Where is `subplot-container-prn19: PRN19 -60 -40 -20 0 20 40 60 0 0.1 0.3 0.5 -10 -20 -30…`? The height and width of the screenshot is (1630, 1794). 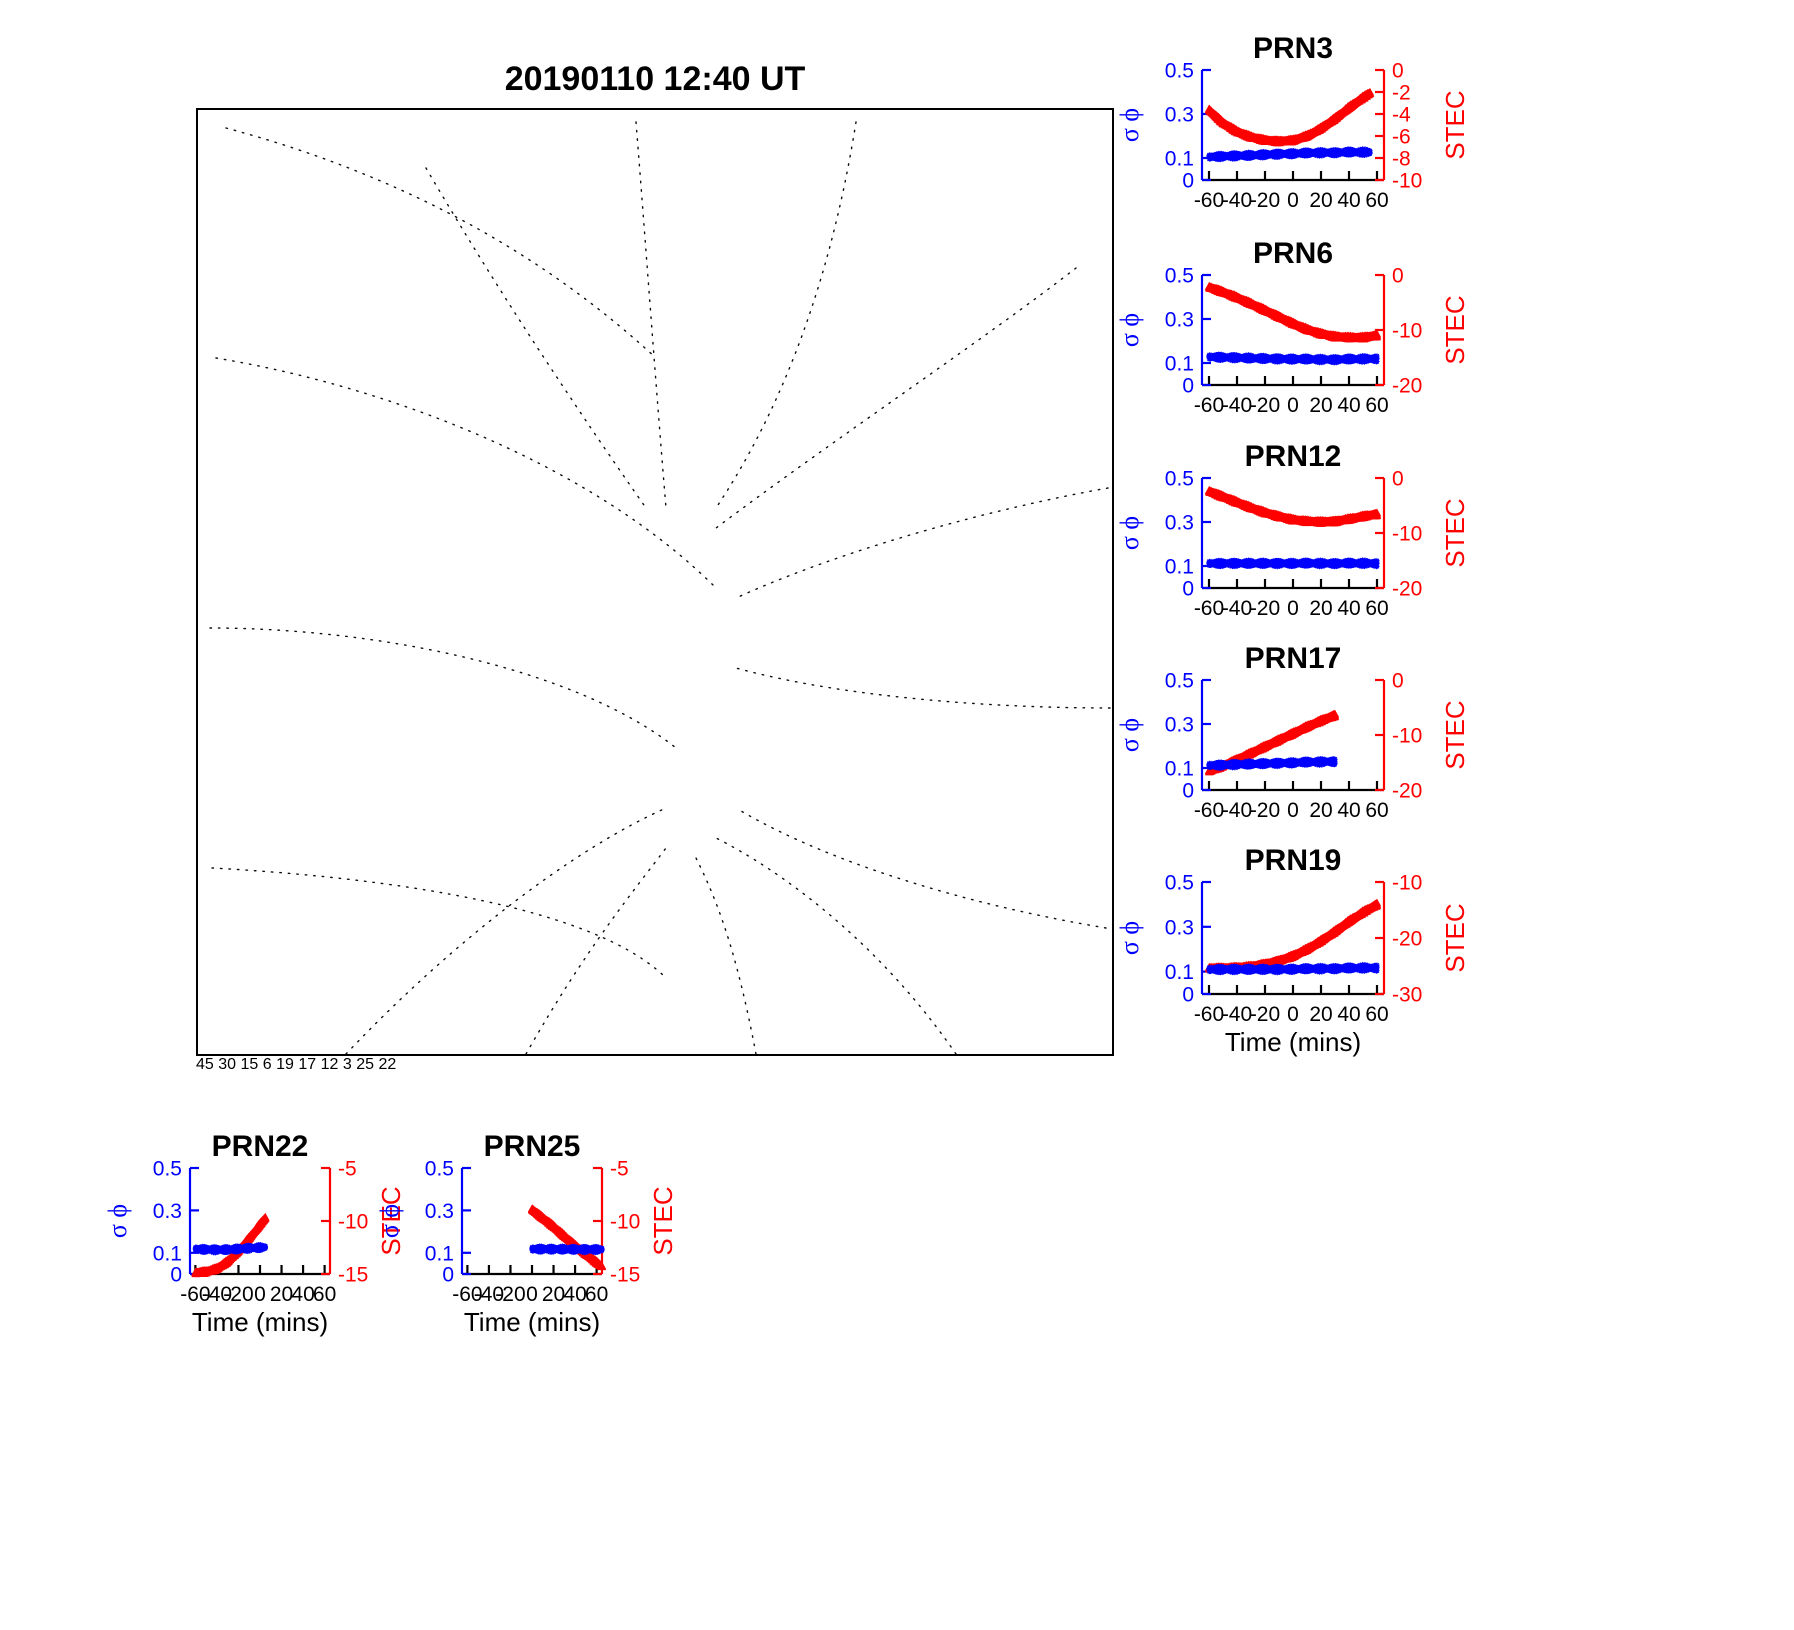
subplot-container-prn19: PRN19 -60 -40 -20 0 20 40 60 0 0.1 0.3 0.5 -10 -20 -30… is located at coordinates (1304, 952).